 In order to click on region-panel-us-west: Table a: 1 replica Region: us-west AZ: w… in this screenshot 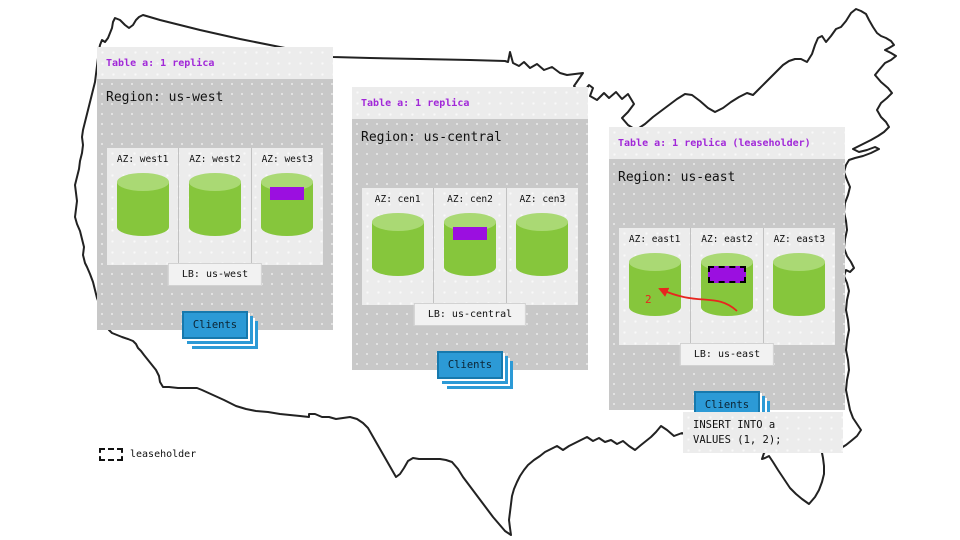, I will do `click(215, 193)`.